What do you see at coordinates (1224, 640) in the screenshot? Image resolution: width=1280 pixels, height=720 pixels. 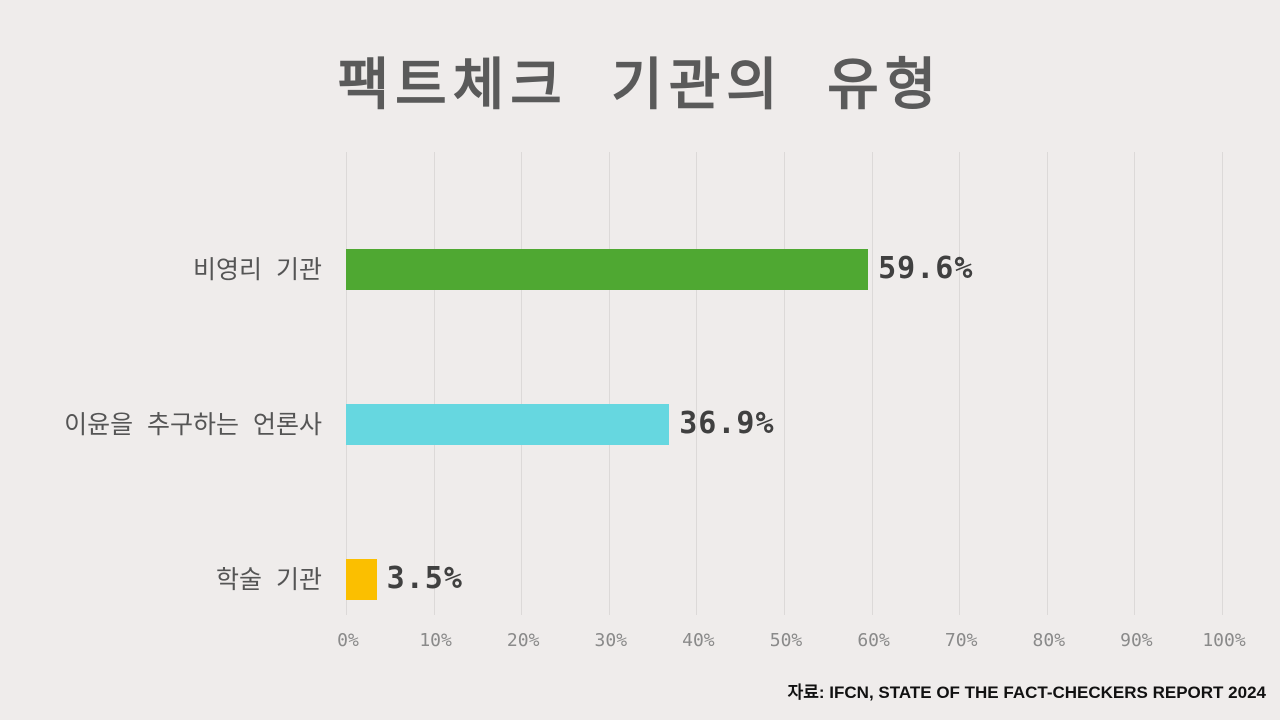 I see `x-tick-label: 100%` at bounding box center [1224, 640].